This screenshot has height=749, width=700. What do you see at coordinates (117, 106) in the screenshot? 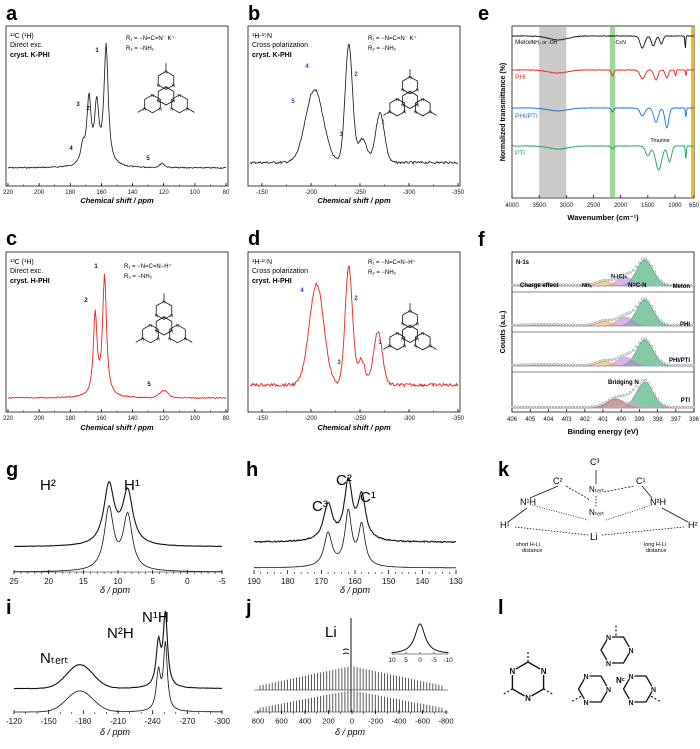
I see `plot-frame` at bounding box center [117, 106].